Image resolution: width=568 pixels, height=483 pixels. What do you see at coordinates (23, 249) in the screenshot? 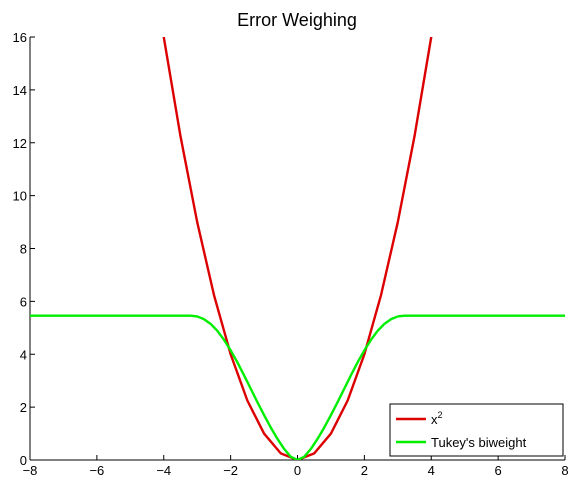
I see `y-tick-label: 8` at bounding box center [23, 249].